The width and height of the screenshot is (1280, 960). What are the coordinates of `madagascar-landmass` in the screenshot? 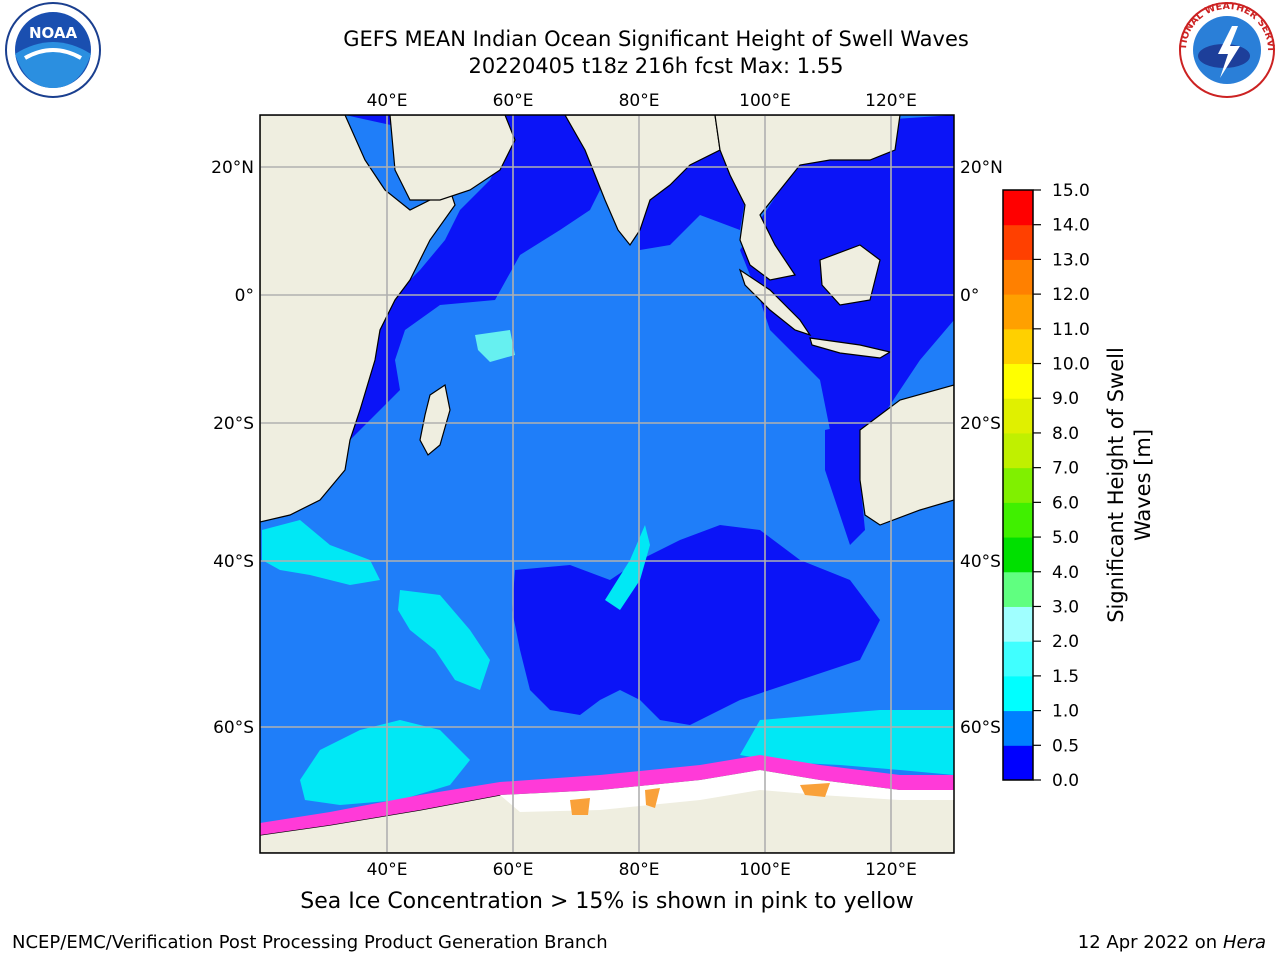 It's located at (435, 420).